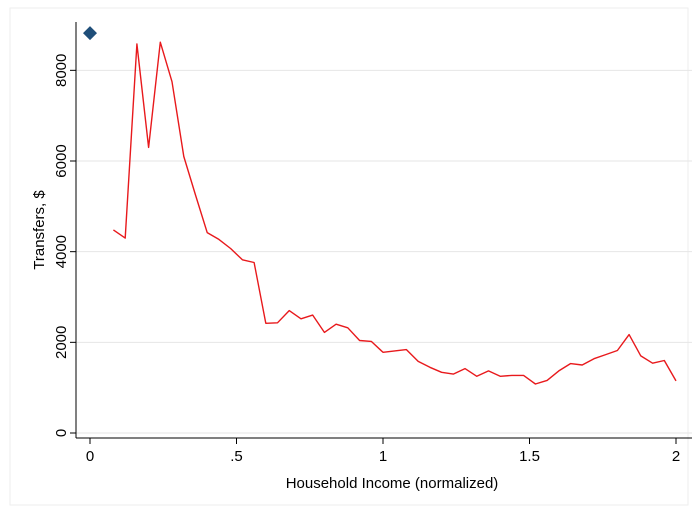 Image resolution: width=695 pixels, height=512 pixels. What do you see at coordinates (61, 70) in the screenshot?
I see `y-tick-label: 8000` at bounding box center [61, 70].